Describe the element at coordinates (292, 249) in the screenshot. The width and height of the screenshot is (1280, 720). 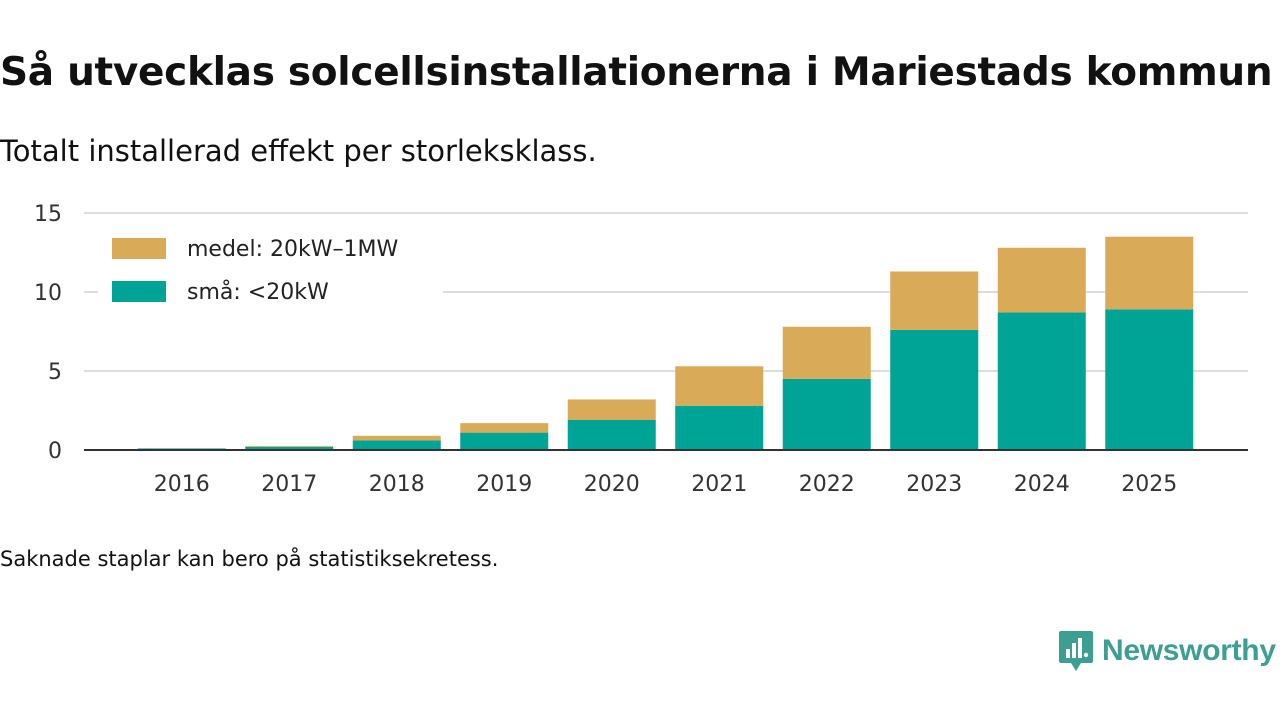
I see `legend-label: medel: 20kW–1MW` at that location.